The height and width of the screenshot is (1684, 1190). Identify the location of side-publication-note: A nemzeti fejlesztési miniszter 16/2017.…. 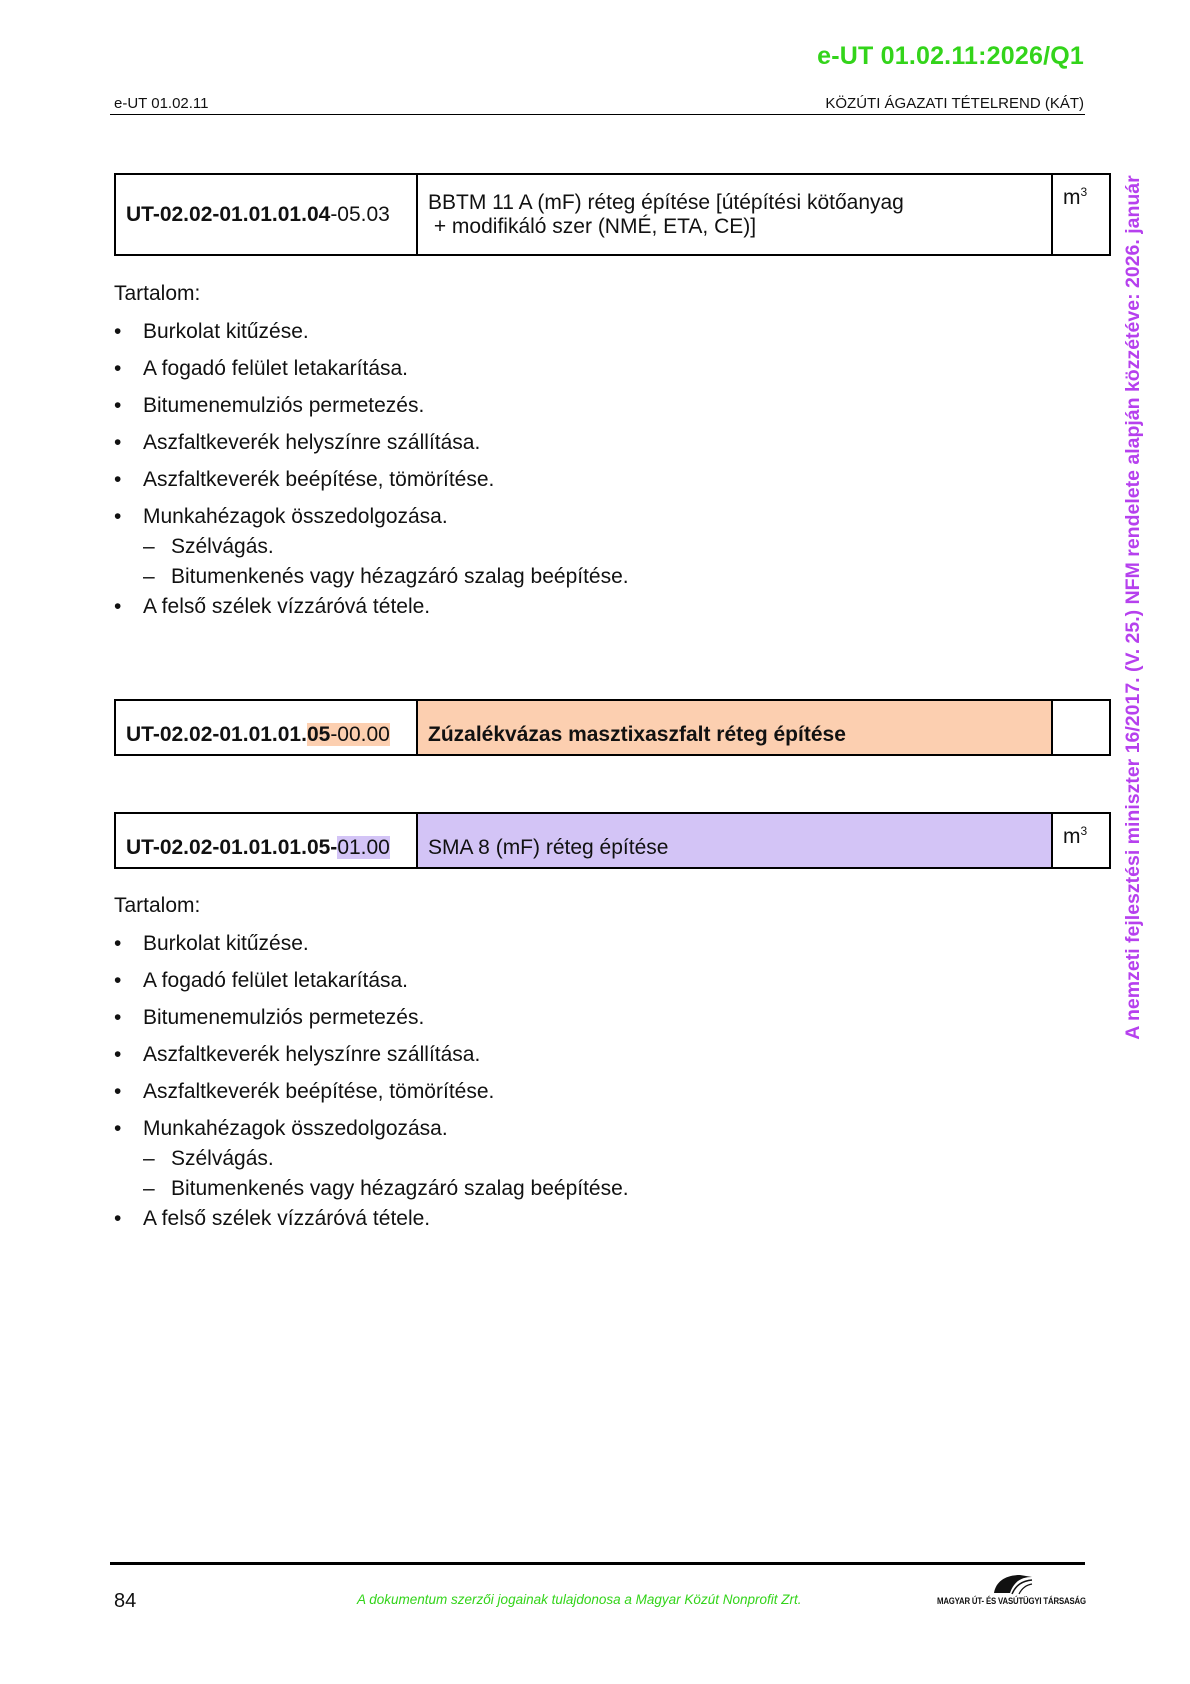
(1133, 607).